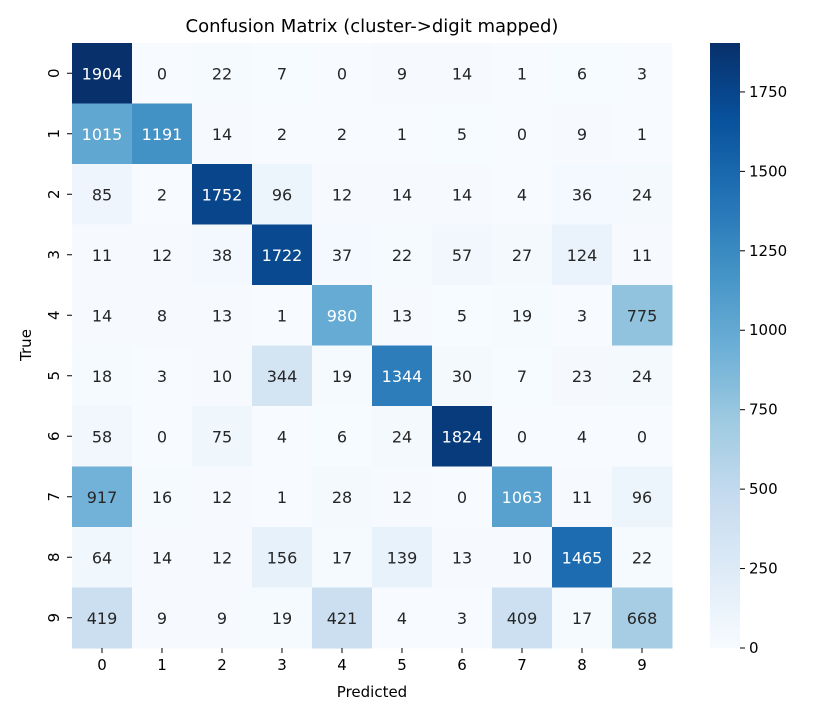 The width and height of the screenshot is (840, 720). What do you see at coordinates (763, 569) in the screenshot?
I see `colorbar-tick-label-1: 250` at bounding box center [763, 569].